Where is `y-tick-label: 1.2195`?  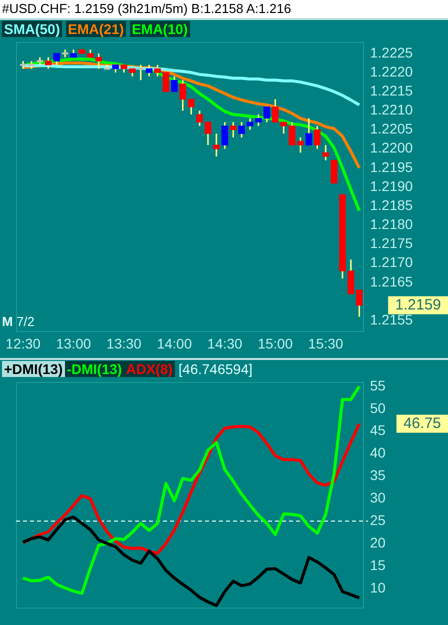 y-tick-label: 1.2195 is located at coordinates (392, 166).